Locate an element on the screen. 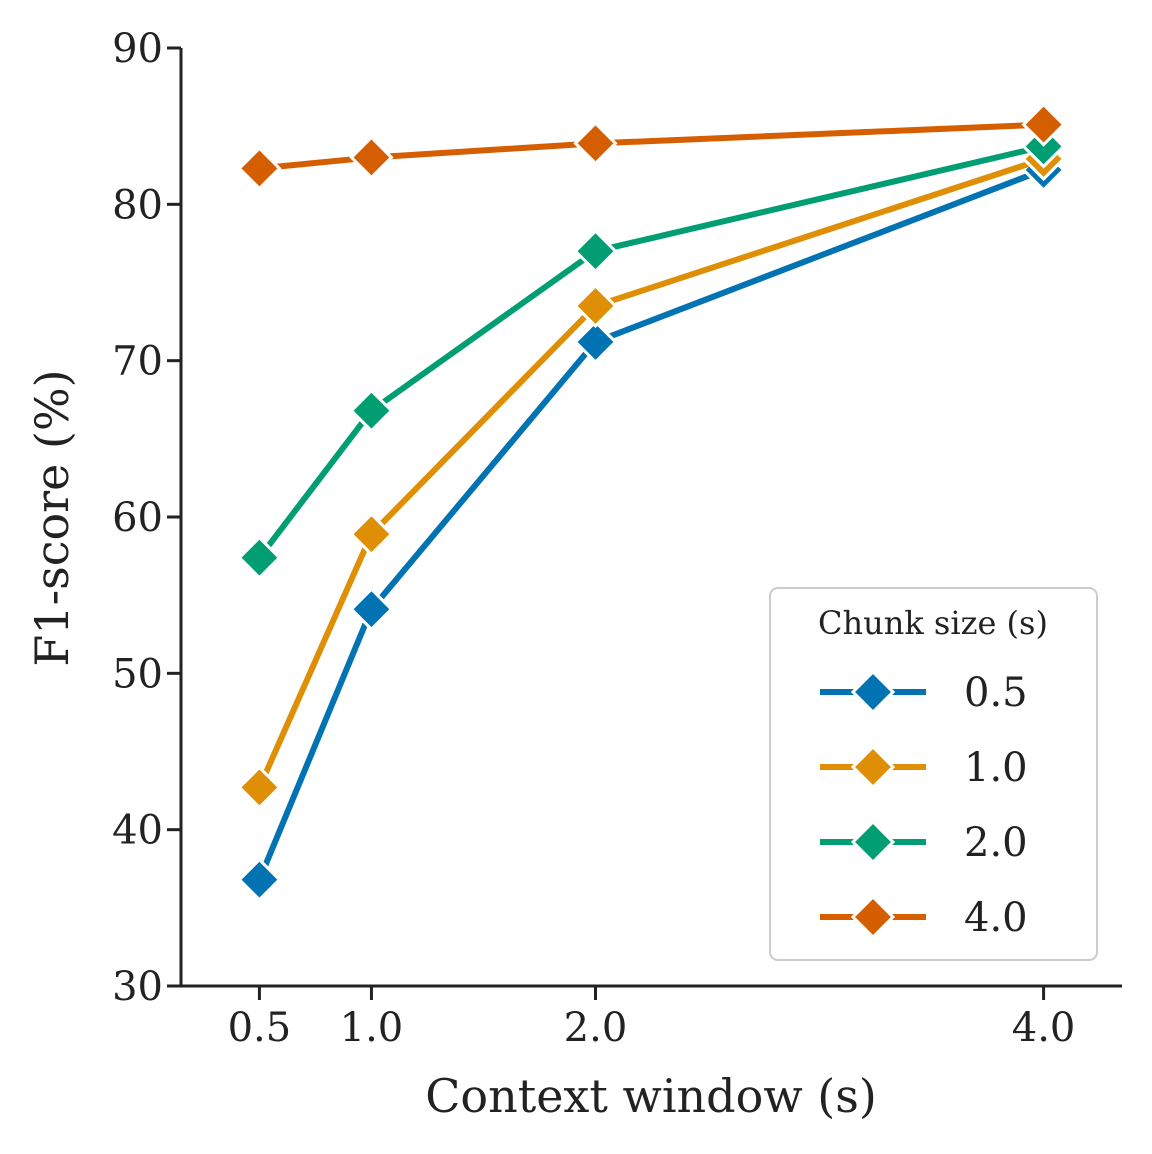 The width and height of the screenshot is (1152, 1154). legend-item-1.0: 1.0 is located at coordinates (924, 767).